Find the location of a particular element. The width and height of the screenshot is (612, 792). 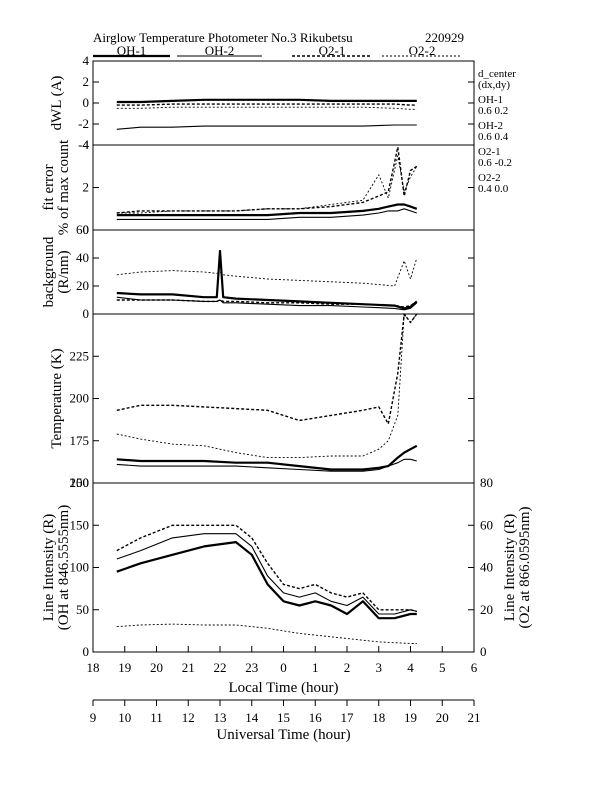

y-tick-label-right: 80 is located at coordinates (486, 482).